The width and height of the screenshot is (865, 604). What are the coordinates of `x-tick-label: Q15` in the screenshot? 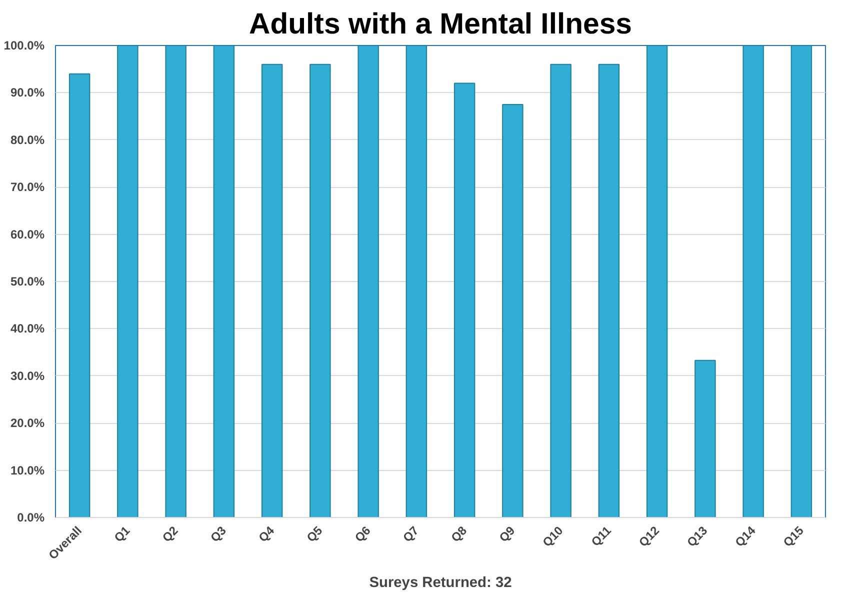 It's located at (793, 536).